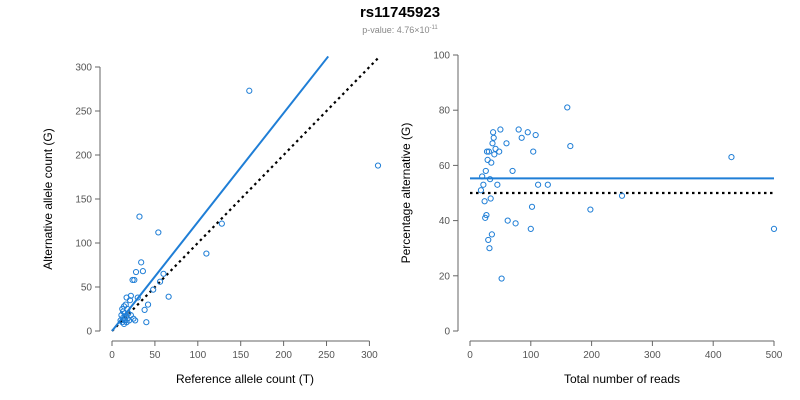 This screenshot has width=800, height=400. Describe the element at coordinates (326, 355) in the screenshot. I see `left-chart-x-tick-label: 250` at that location.